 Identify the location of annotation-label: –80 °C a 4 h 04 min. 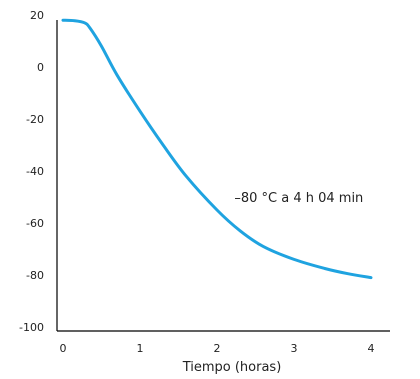
(298, 198).